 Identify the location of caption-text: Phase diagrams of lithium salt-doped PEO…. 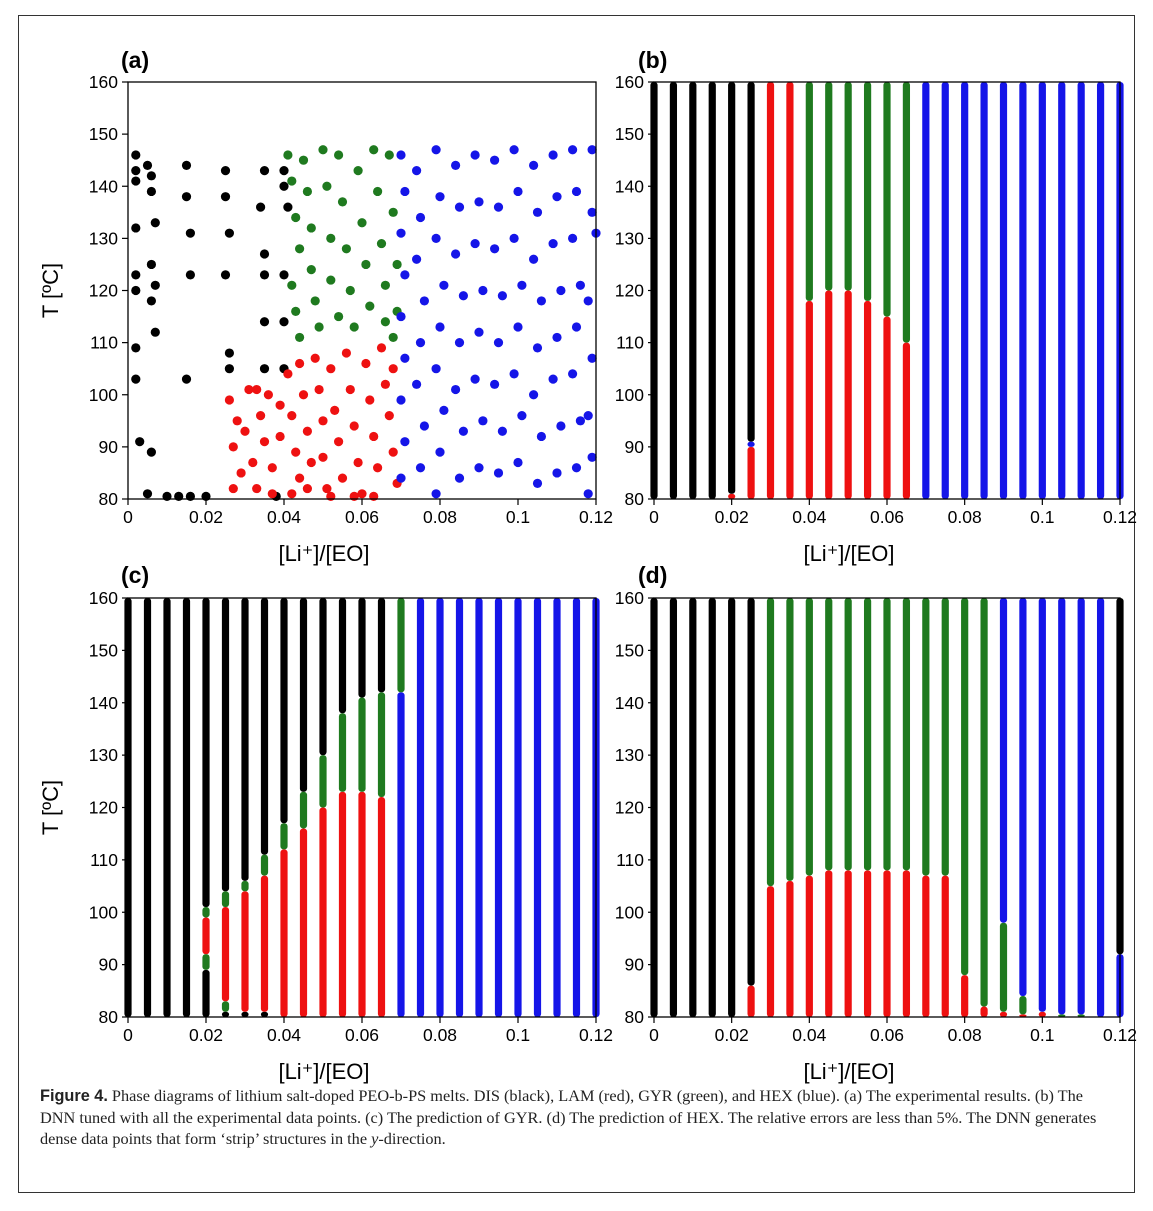
(568, 1117).